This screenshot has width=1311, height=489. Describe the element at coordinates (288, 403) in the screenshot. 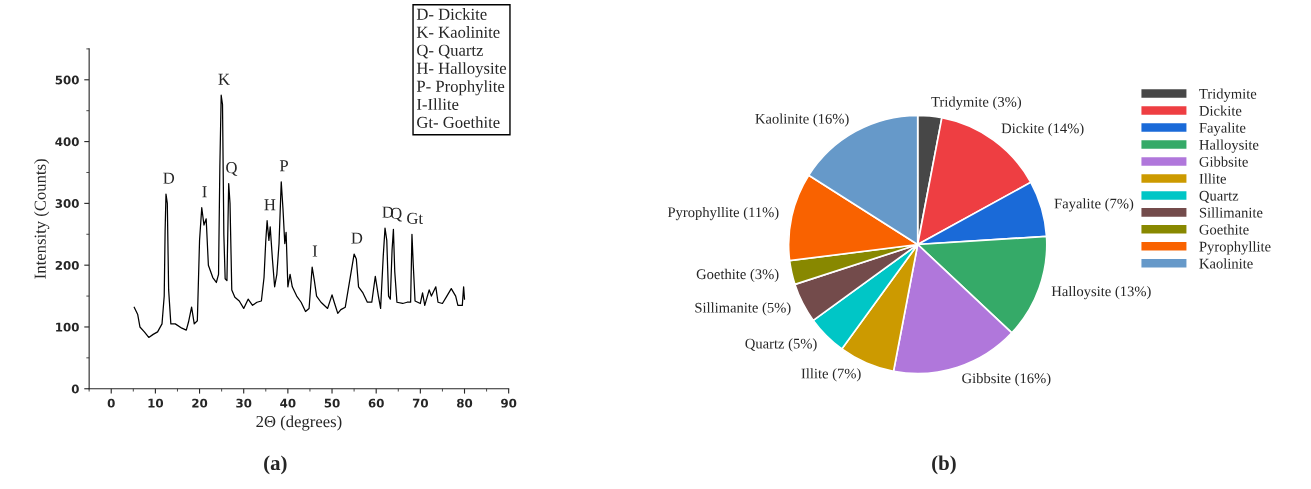

I see `x-tick-label: 40` at that location.